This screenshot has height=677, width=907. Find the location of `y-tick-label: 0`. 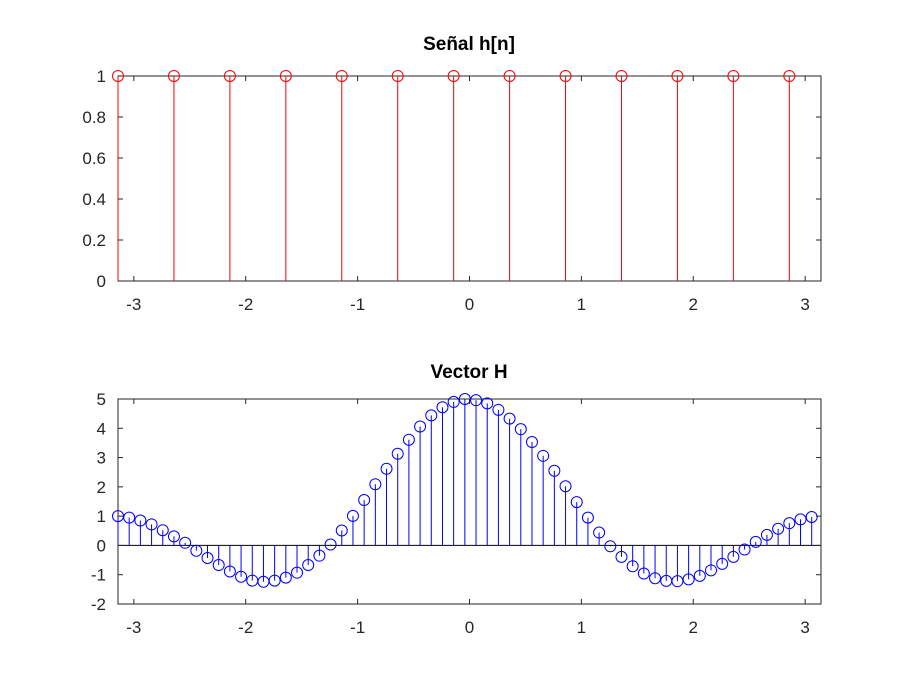

y-tick-label: 0 is located at coordinates (101, 281).